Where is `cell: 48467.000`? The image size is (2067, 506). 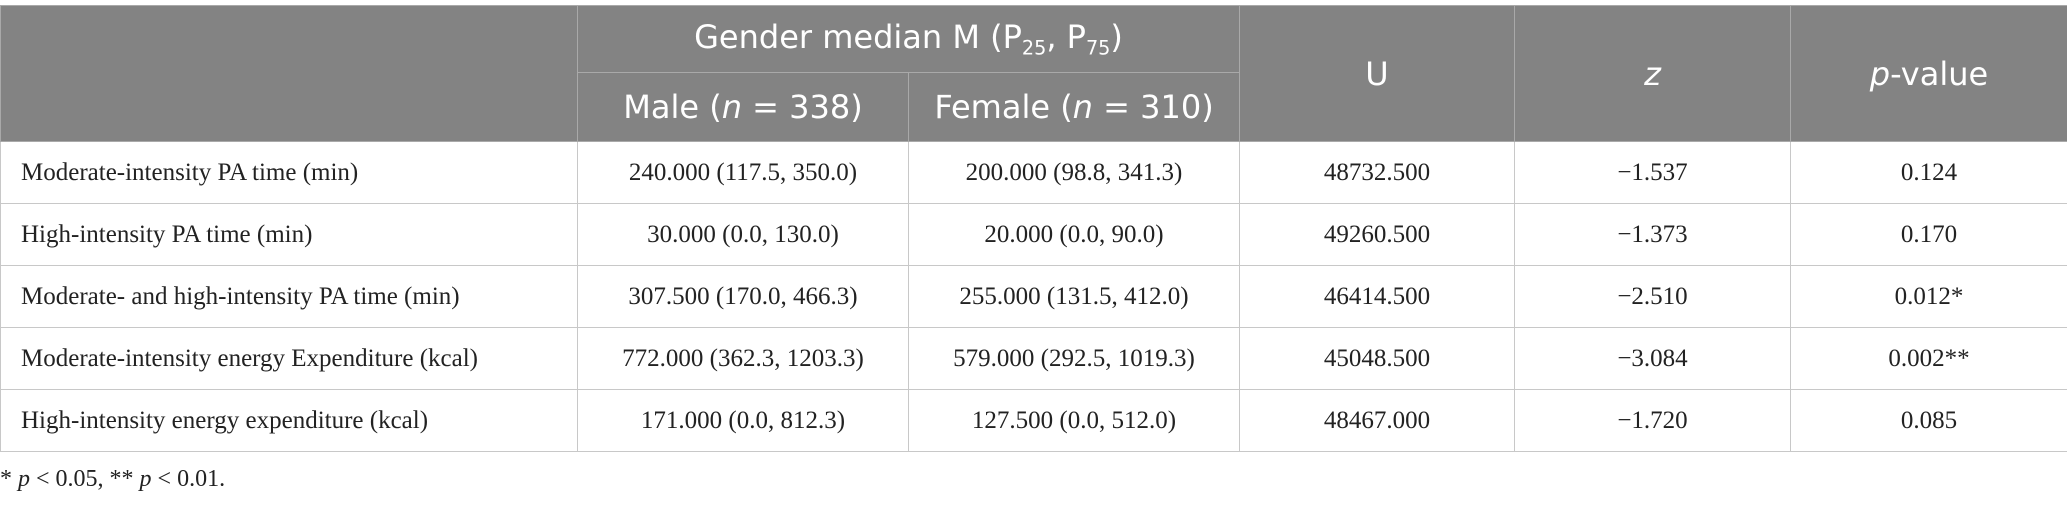
cell: 48467.000 is located at coordinates (1377, 420).